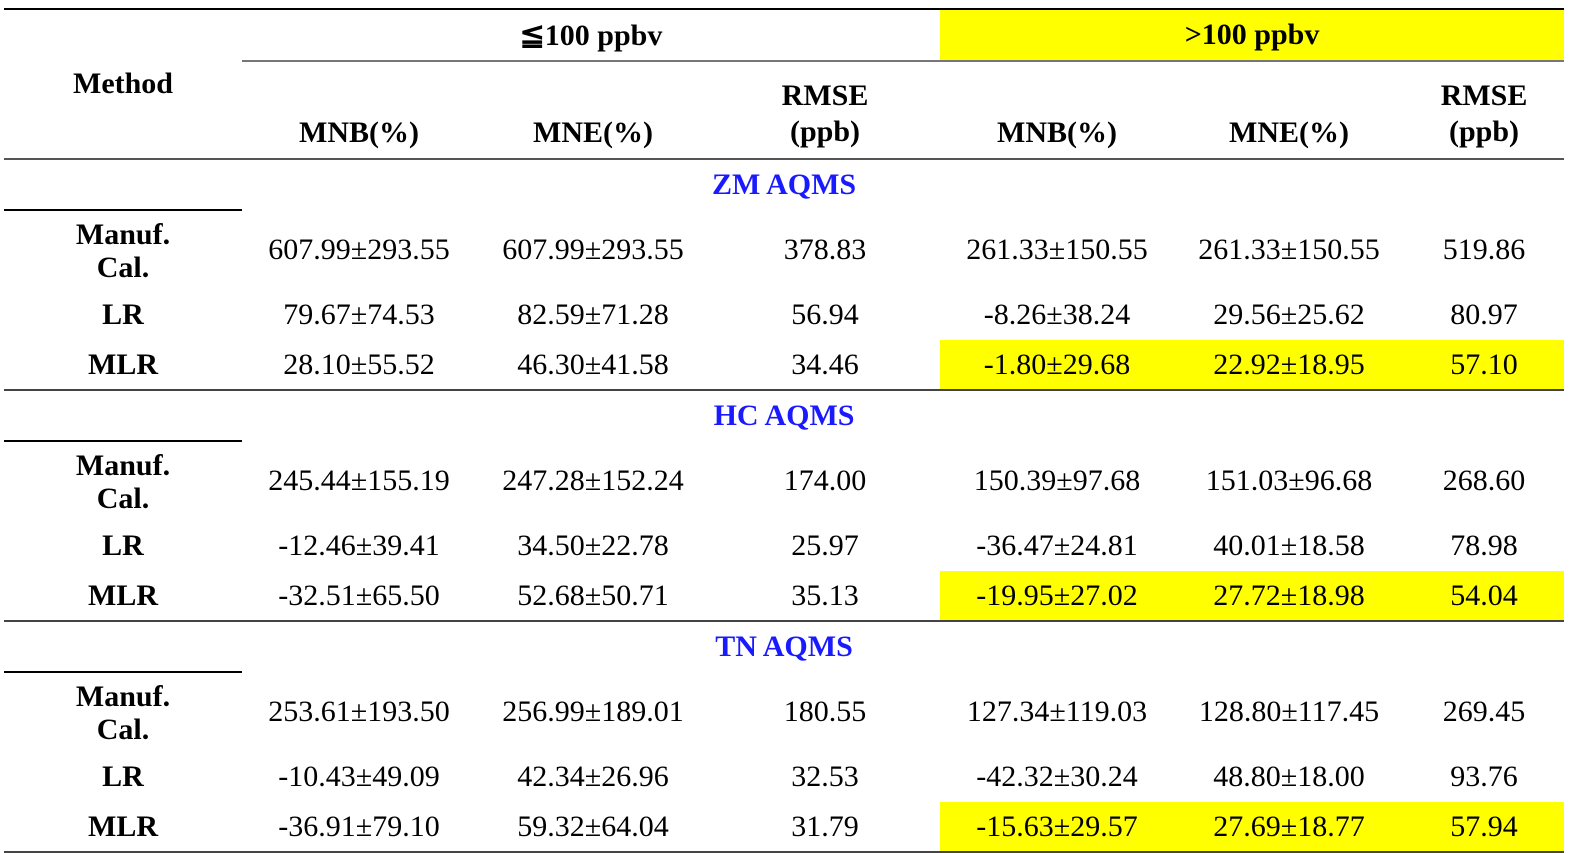 The height and width of the screenshot is (853, 1572). I want to click on cell: 59.32±64.04, so click(593, 827).